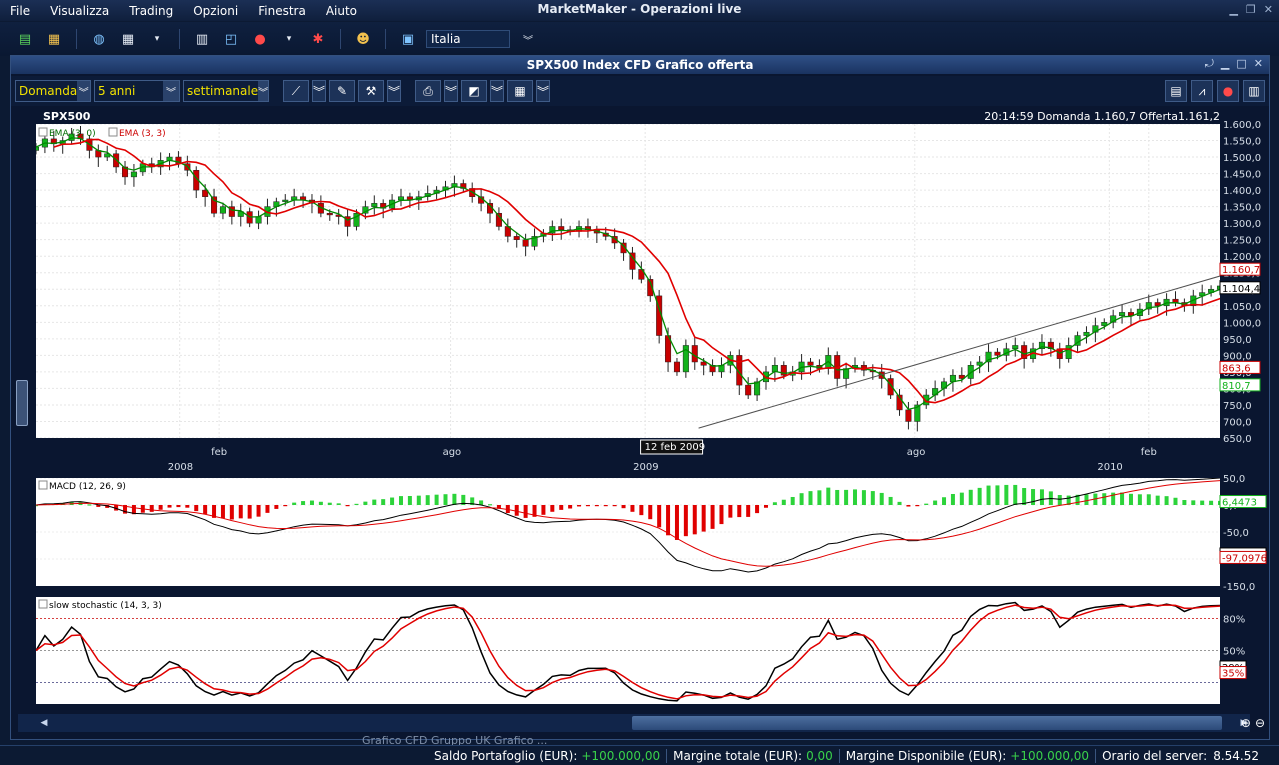 This screenshot has height=765, width=1279. What do you see at coordinates (520, 91) in the screenshot?
I see `grid-icon: ▦` at bounding box center [520, 91].